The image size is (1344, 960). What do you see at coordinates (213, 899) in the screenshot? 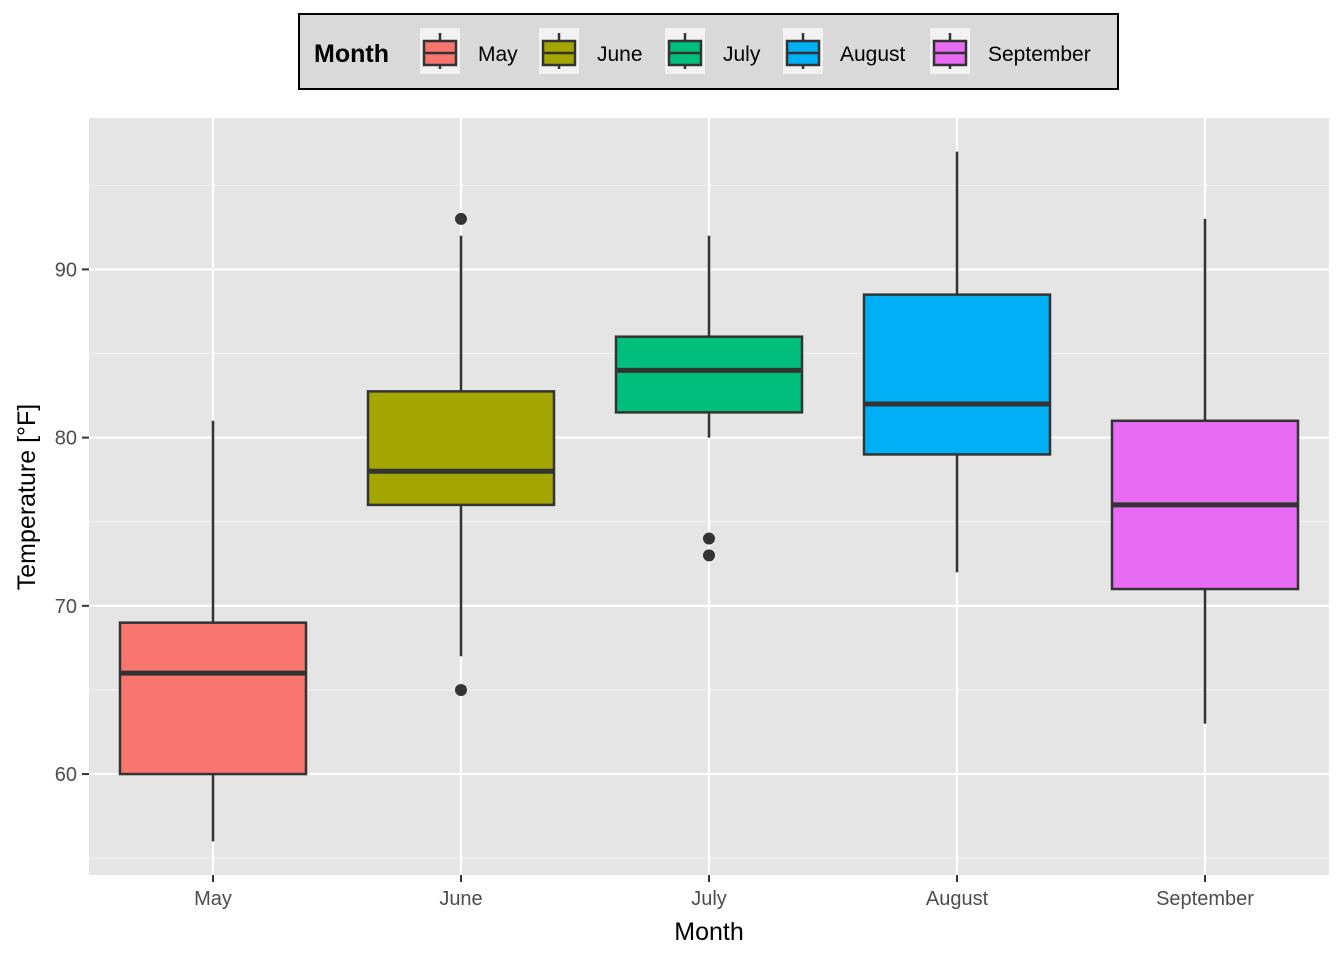
I see `x-tick-label: May` at bounding box center [213, 899].